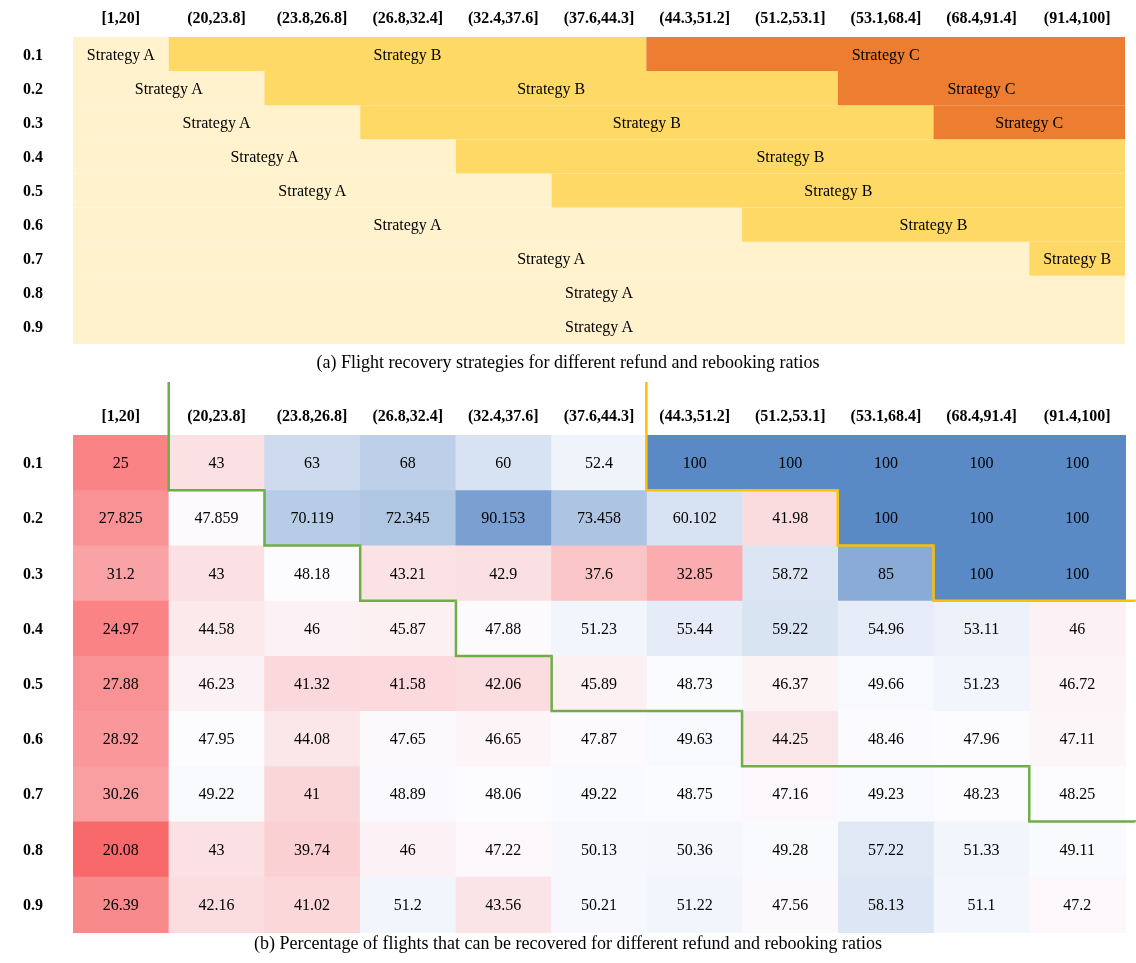 This screenshot has width=1136, height=963. Describe the element at coordinates (407, 463) in the screenshot. I see `data-label: 68` at that location.